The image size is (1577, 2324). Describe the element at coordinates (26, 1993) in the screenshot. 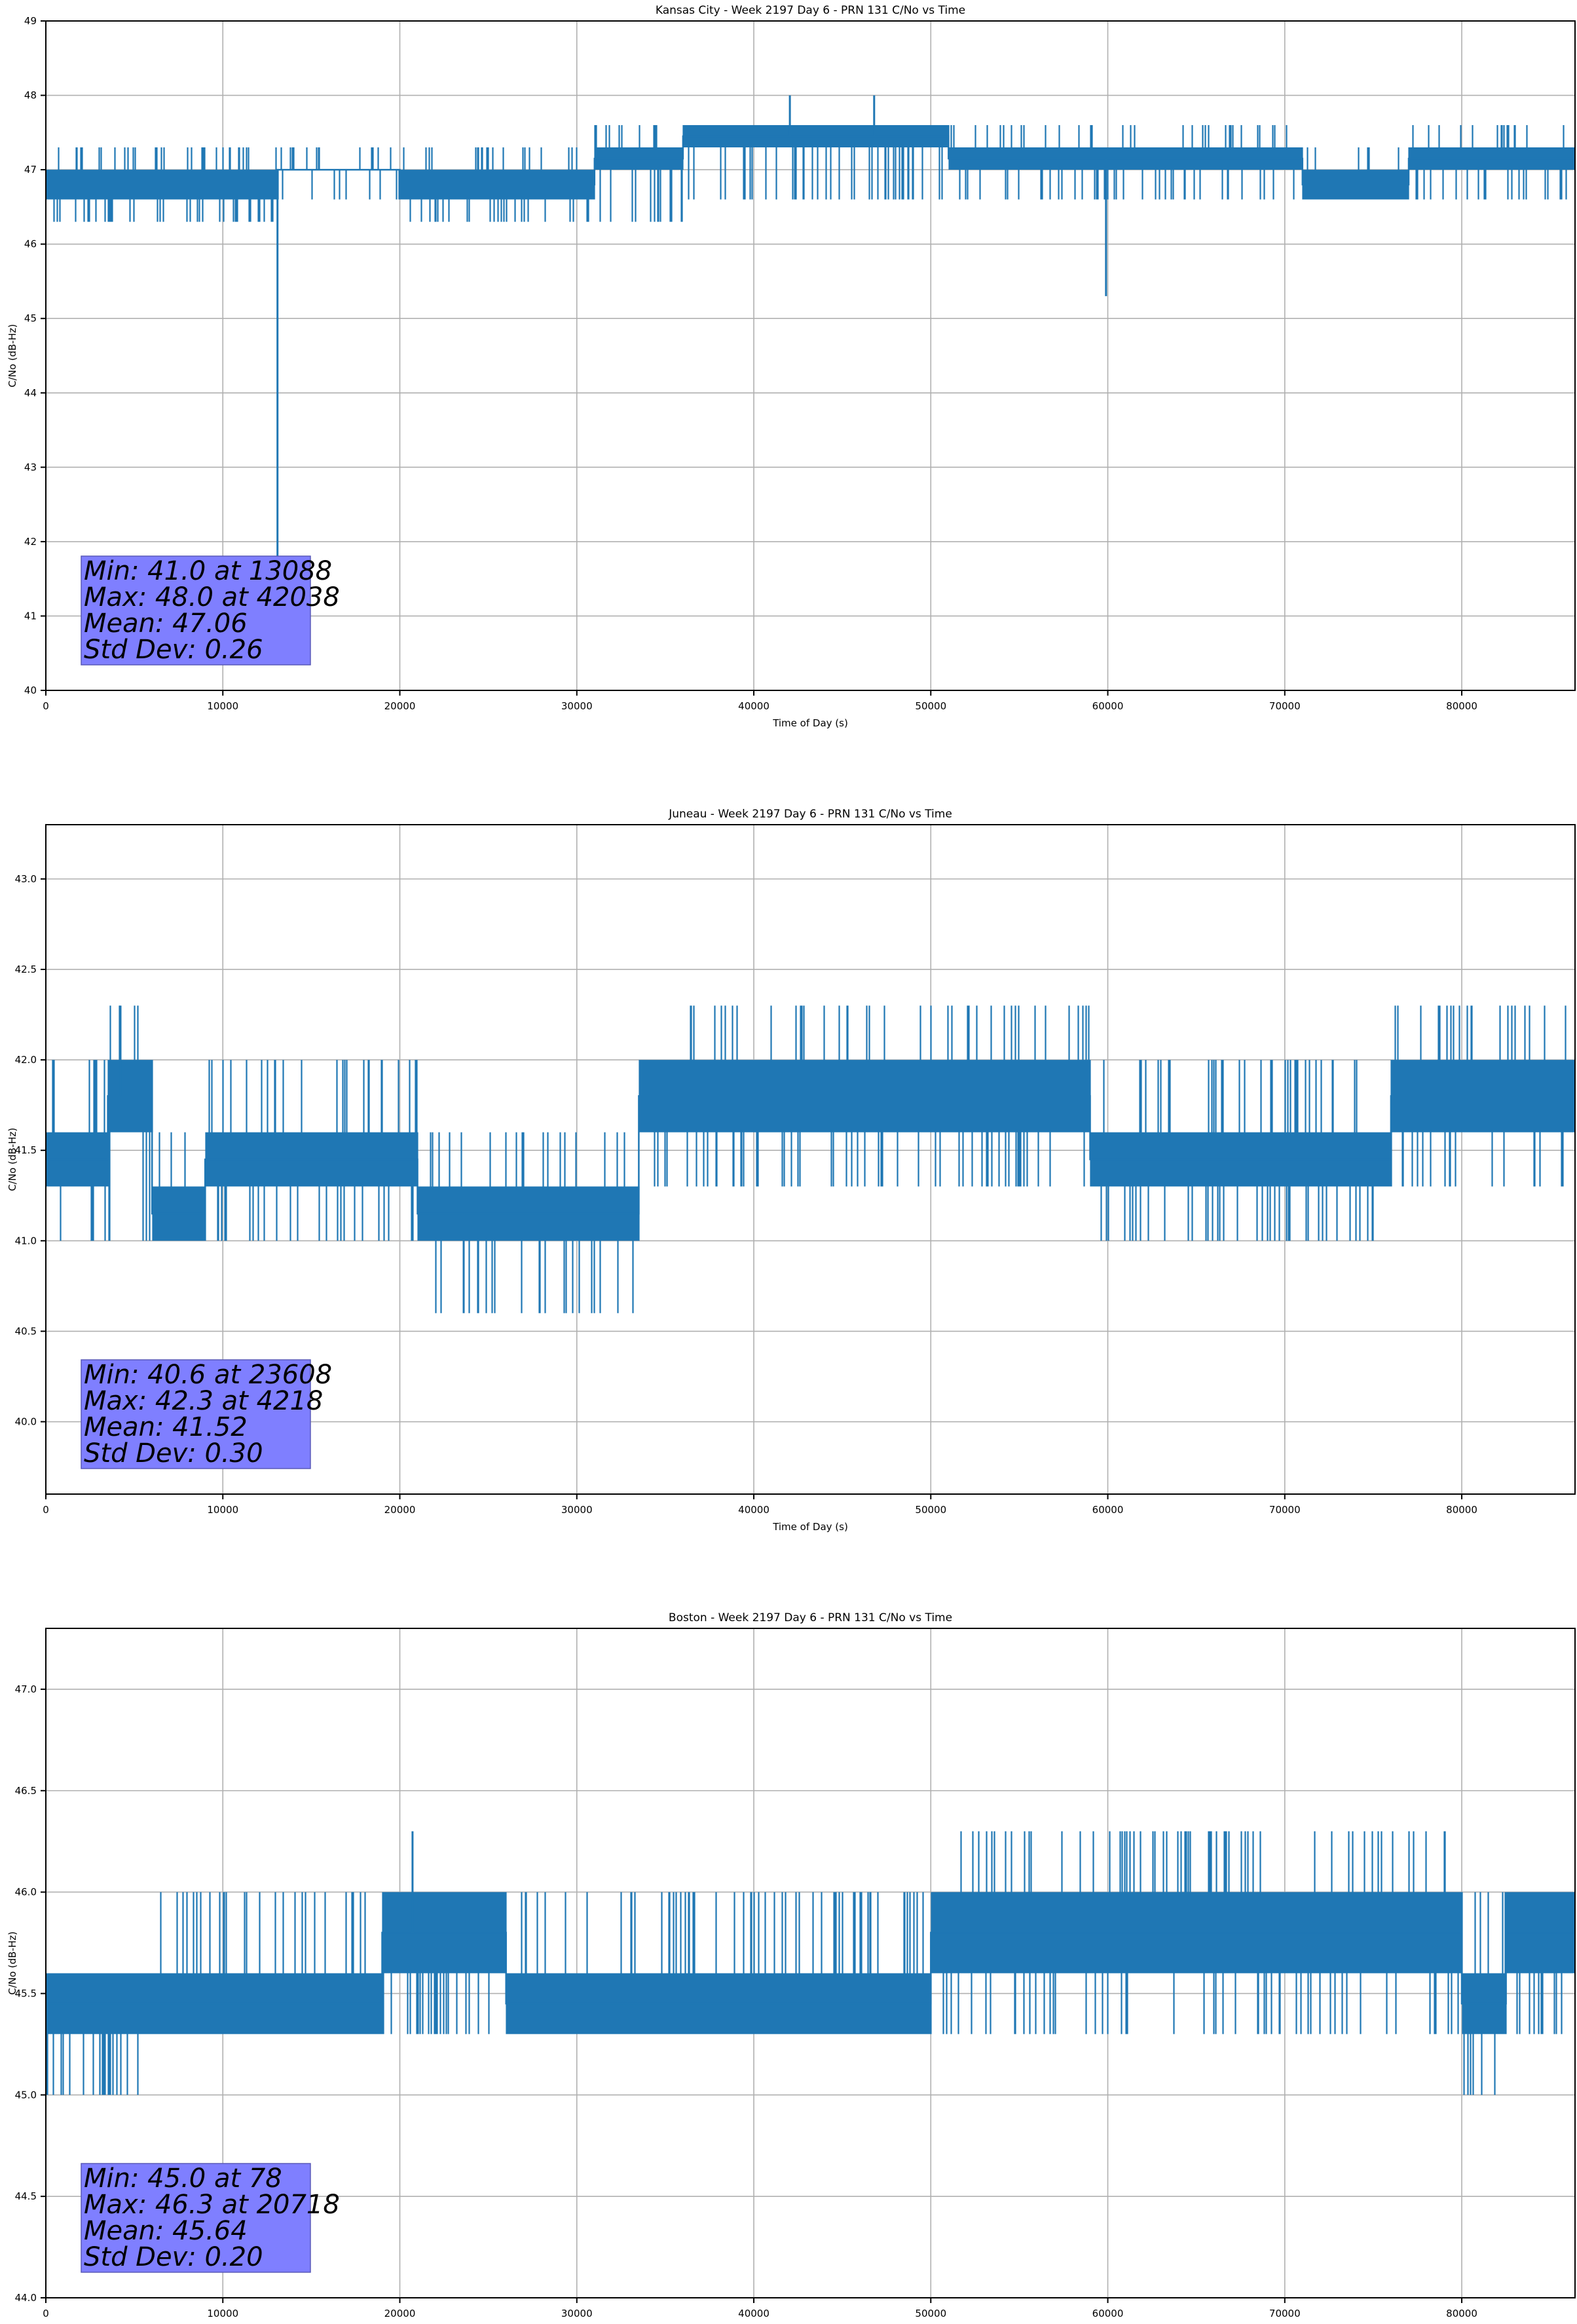

I see `y-tick-label: 45.5` at that location.